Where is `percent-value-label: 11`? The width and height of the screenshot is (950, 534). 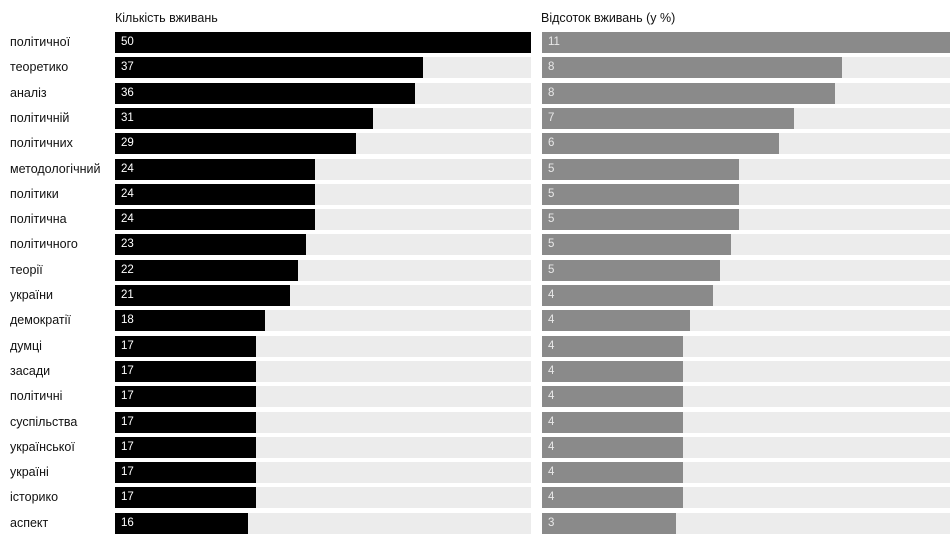
percent-value-label: 11 is located at coordinates (554, 42).